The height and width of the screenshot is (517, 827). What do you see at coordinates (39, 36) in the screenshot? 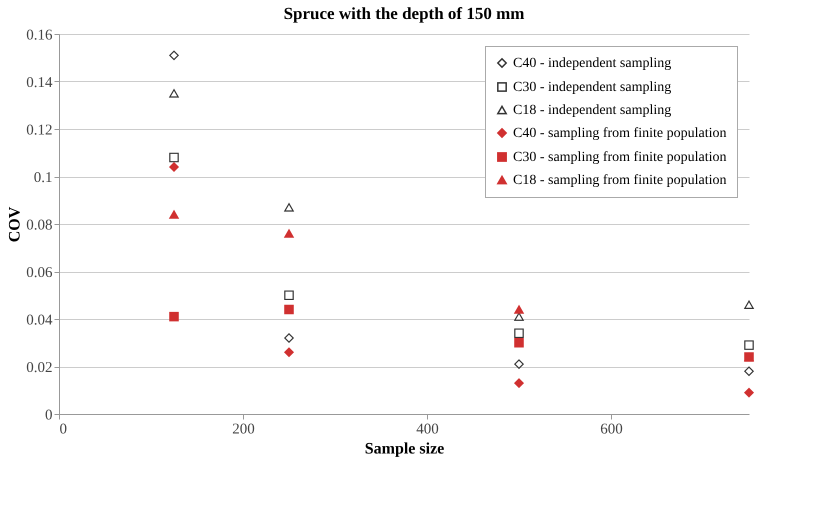
I see `y-tick-label: 0.16` at bounding box center [39, 36].